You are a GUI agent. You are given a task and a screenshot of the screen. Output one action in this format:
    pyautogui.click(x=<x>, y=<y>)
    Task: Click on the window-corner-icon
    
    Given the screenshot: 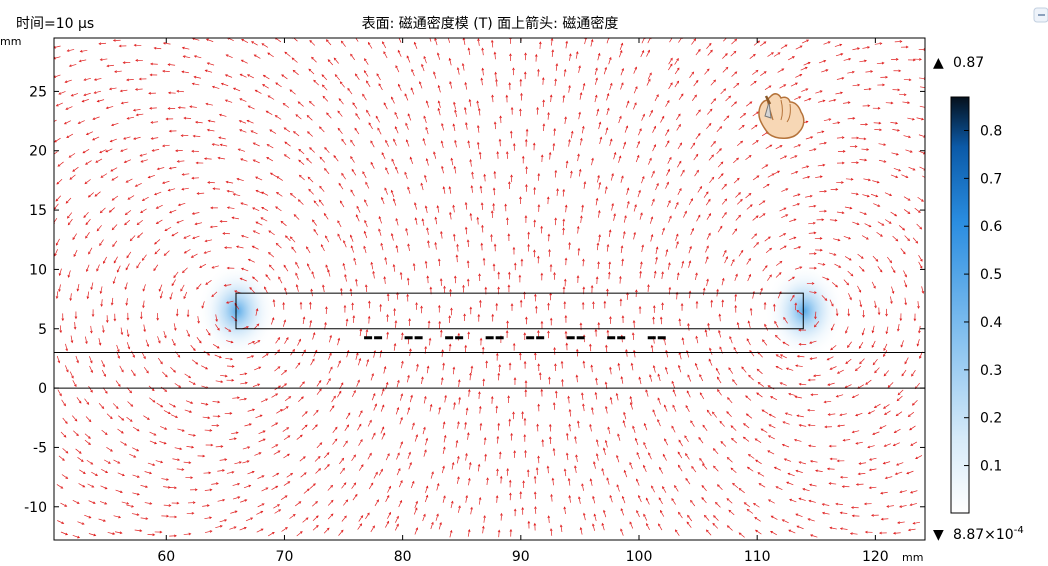 What is the action you would take?
    pyautogui.click(x=1040, y=15)
    